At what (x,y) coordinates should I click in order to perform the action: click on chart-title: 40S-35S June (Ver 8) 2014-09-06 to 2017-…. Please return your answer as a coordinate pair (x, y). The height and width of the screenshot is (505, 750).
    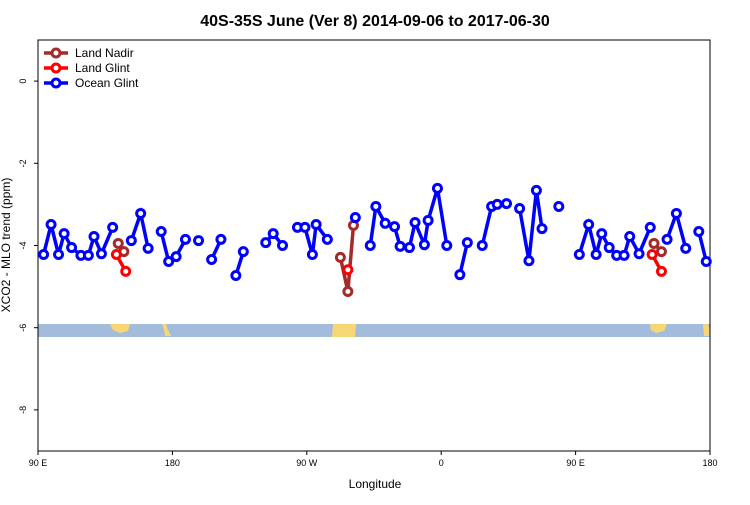
    Looking at the image, I should click on (375, 21).